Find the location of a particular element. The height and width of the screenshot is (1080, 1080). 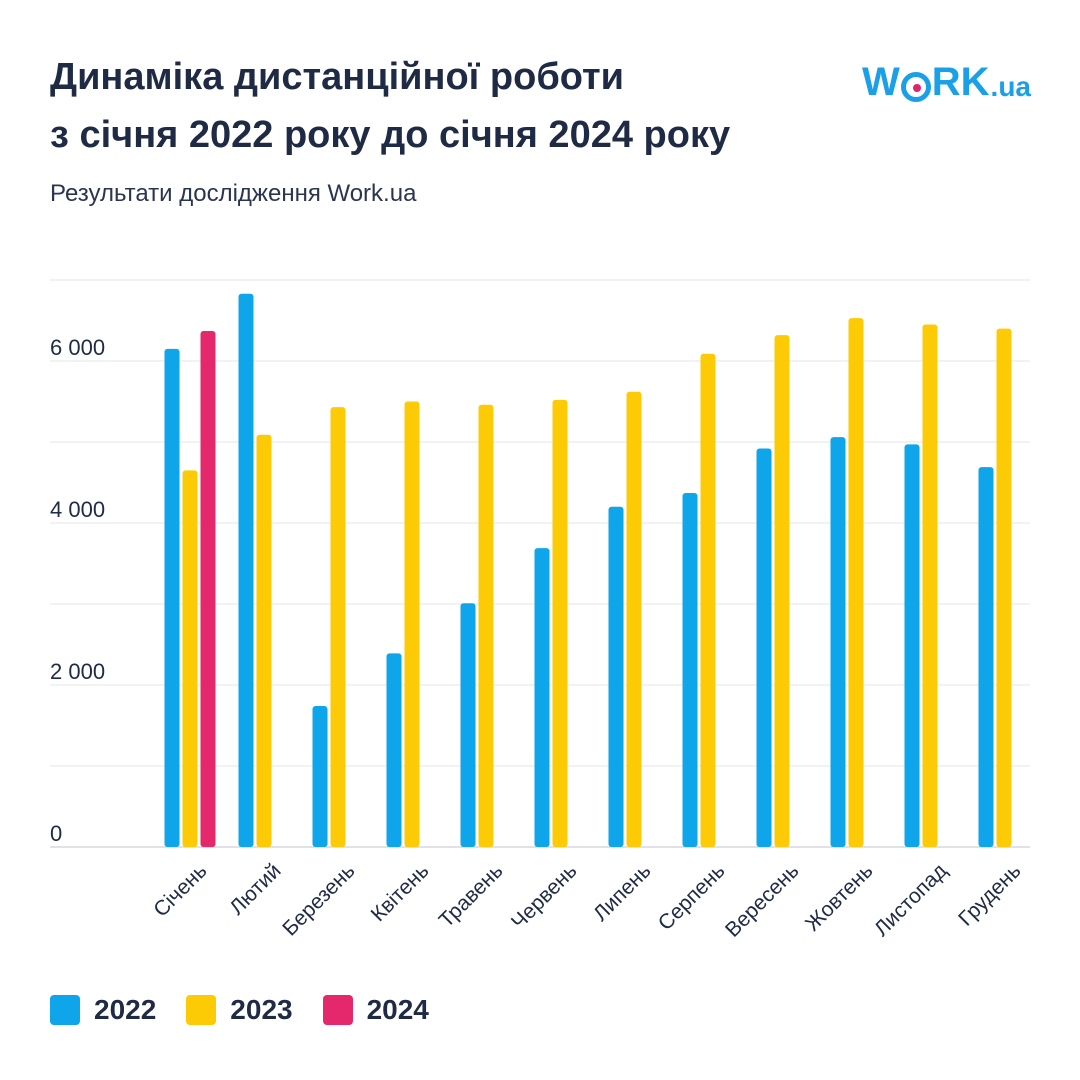

legend-item-2024: 2024 is located at coordinates (375, 1010).